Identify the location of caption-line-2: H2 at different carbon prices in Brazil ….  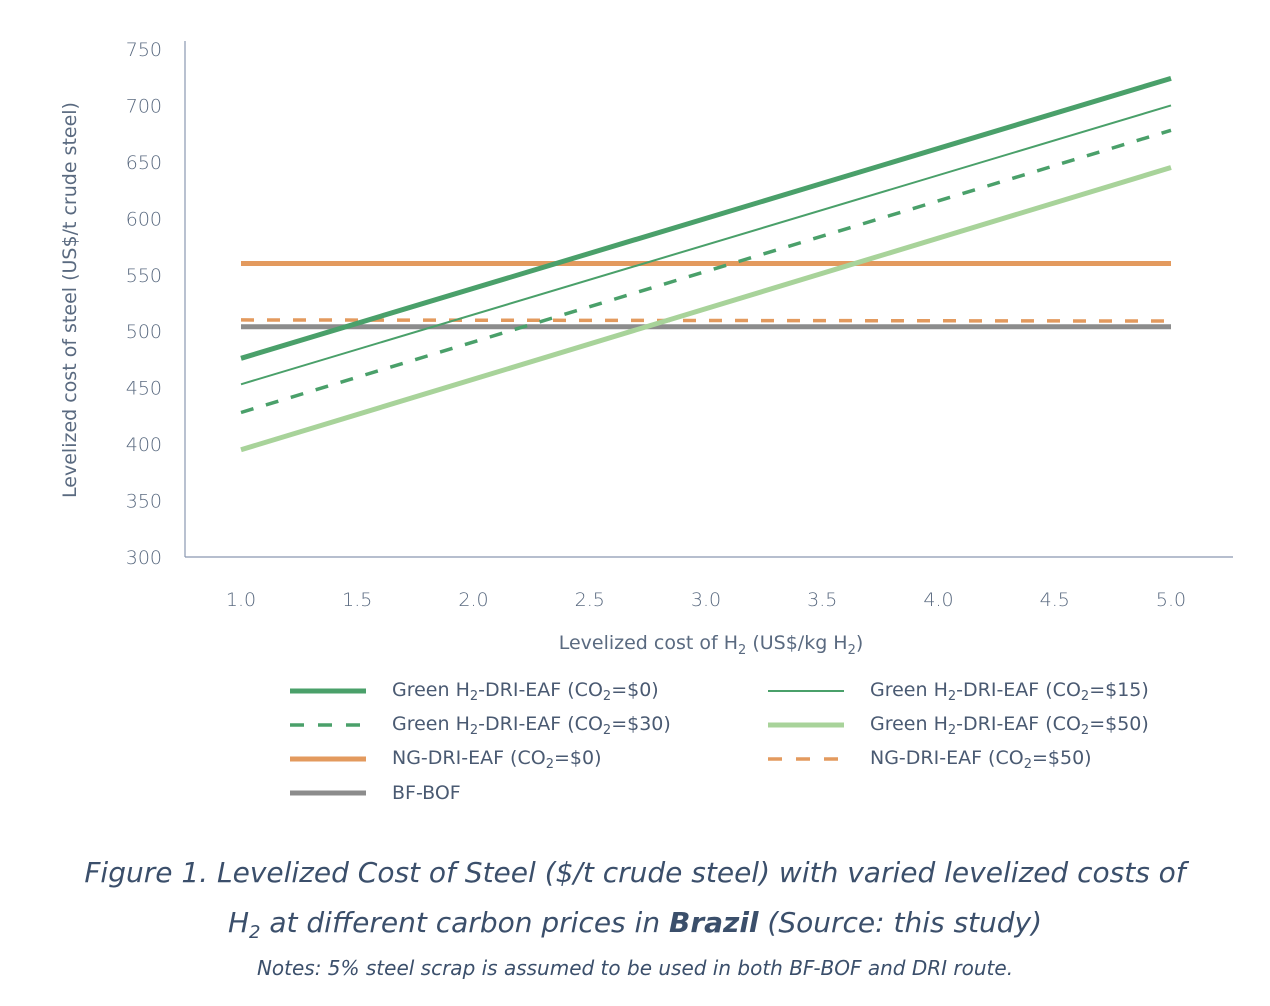
(635, 924).